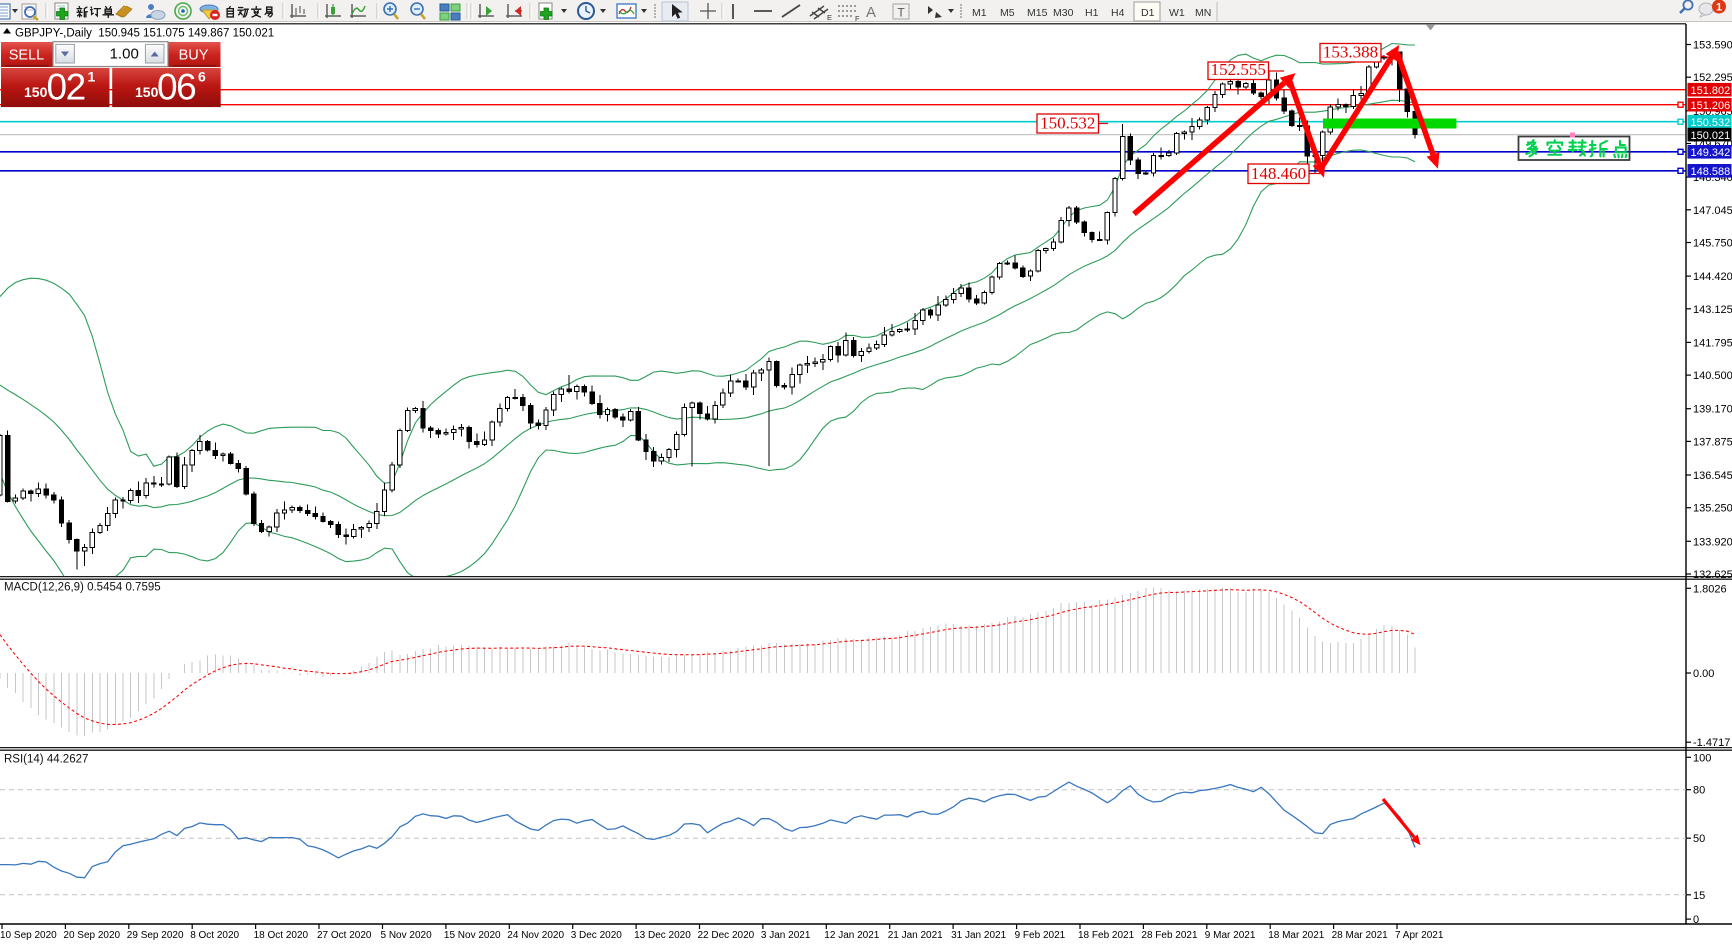  Describe the element at coordinates (1040, 935) in the screenshot. I see `svg-text: 9 Feb 2021` at that location.